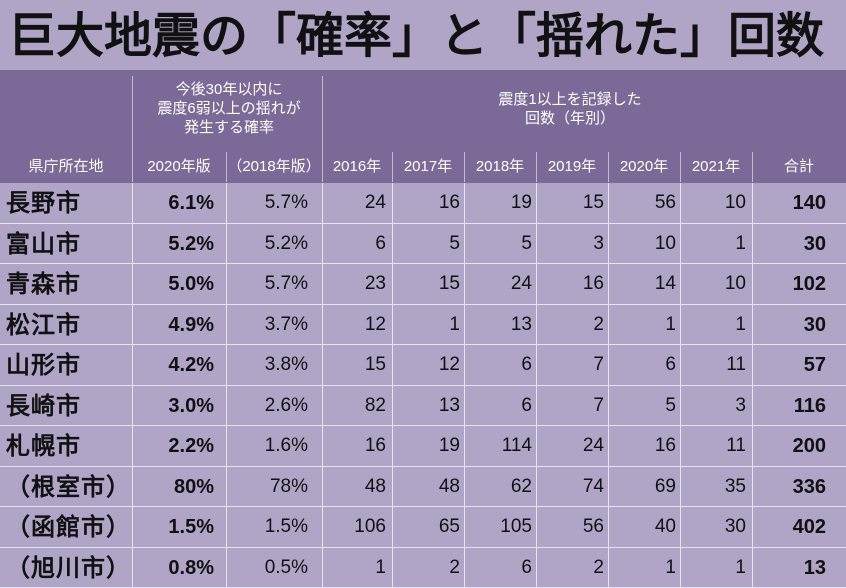 The height and width of the screenshot is (588, 846). Describe the element at coordinates (357, 166) in the screenshot. I see `column-header-2016: 2016年` at that location.